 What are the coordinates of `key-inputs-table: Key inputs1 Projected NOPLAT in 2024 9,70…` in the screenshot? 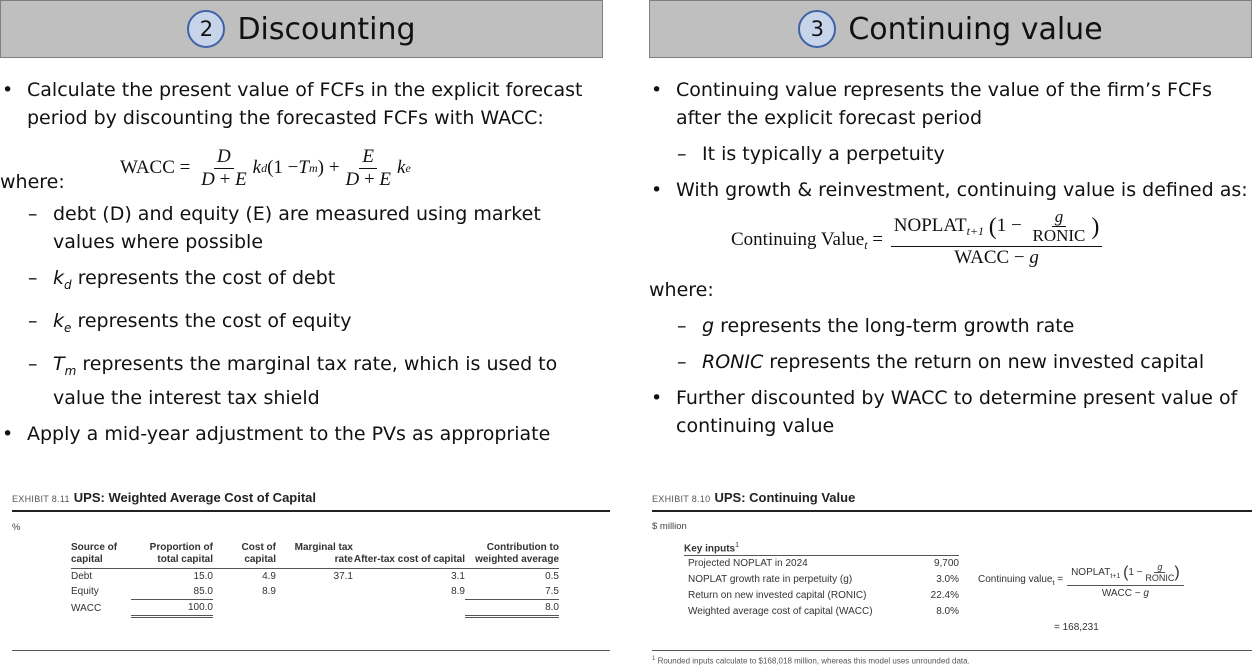 It's located at (821, 581).